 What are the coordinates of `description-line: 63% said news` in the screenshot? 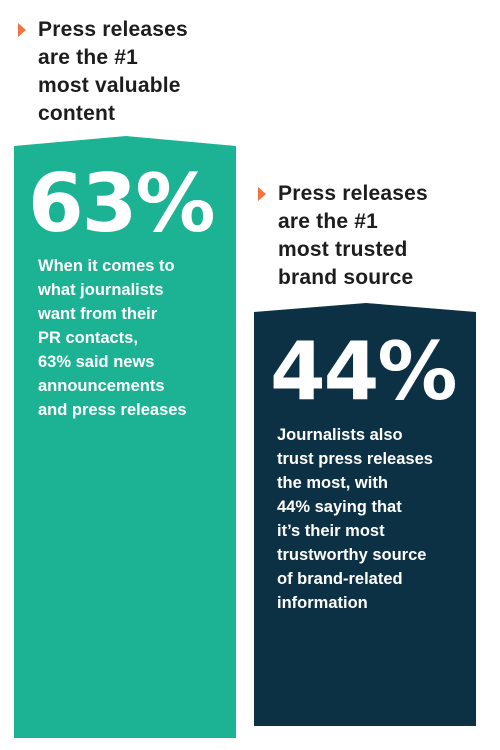 It's located at (96, 362).